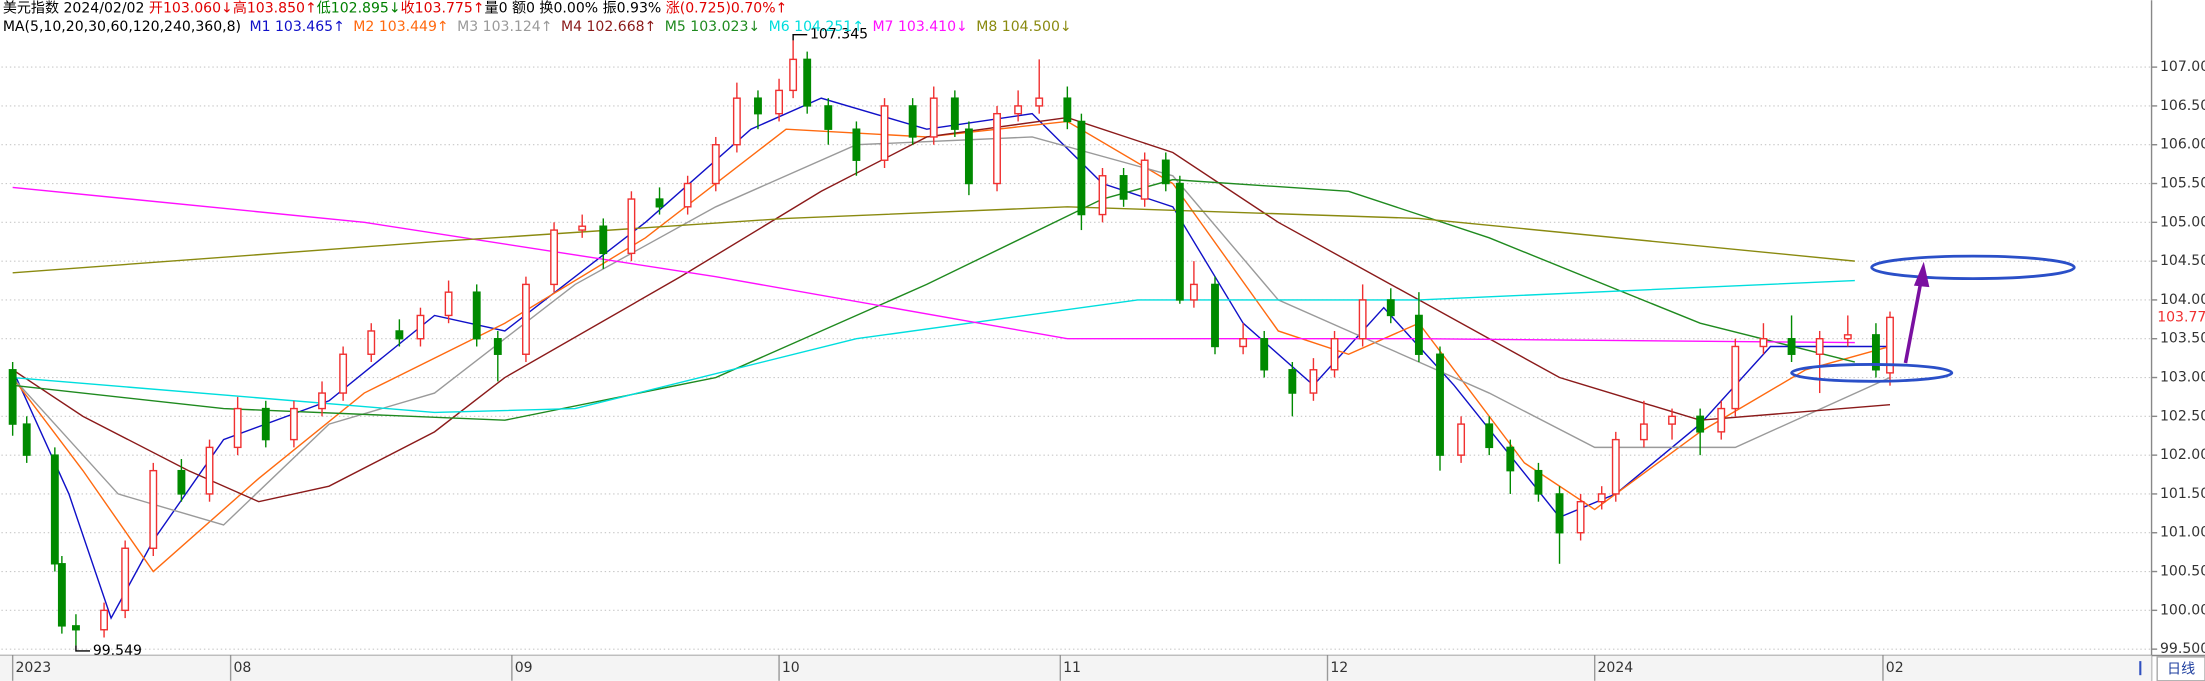 The image size is (2205, 681). What do you see at coordinates (2182, 378) in the screenshot?
I see `y-tick-label: 103.00` at bounding box center [2182, 378].